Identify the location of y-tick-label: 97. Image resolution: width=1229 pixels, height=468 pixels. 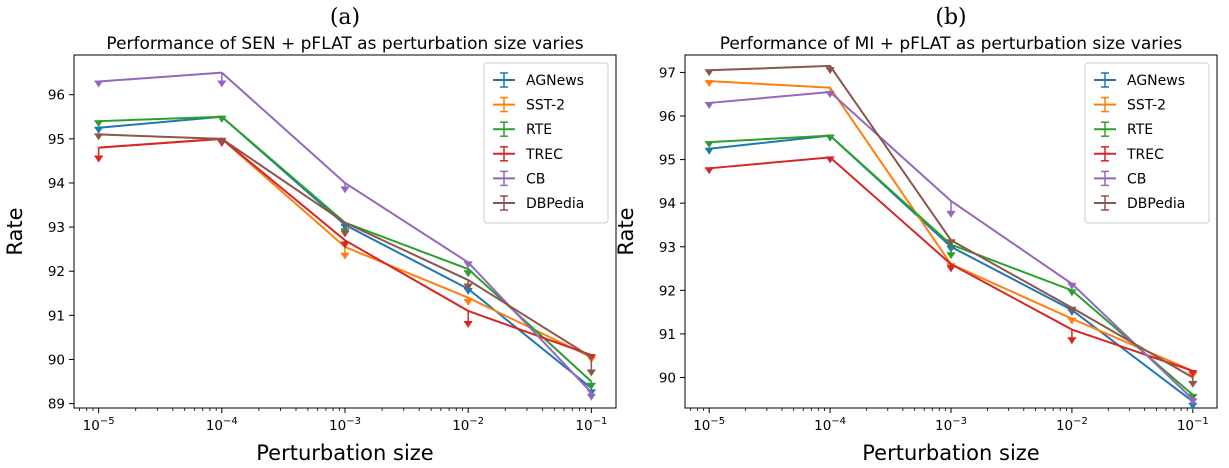
(667, 73).